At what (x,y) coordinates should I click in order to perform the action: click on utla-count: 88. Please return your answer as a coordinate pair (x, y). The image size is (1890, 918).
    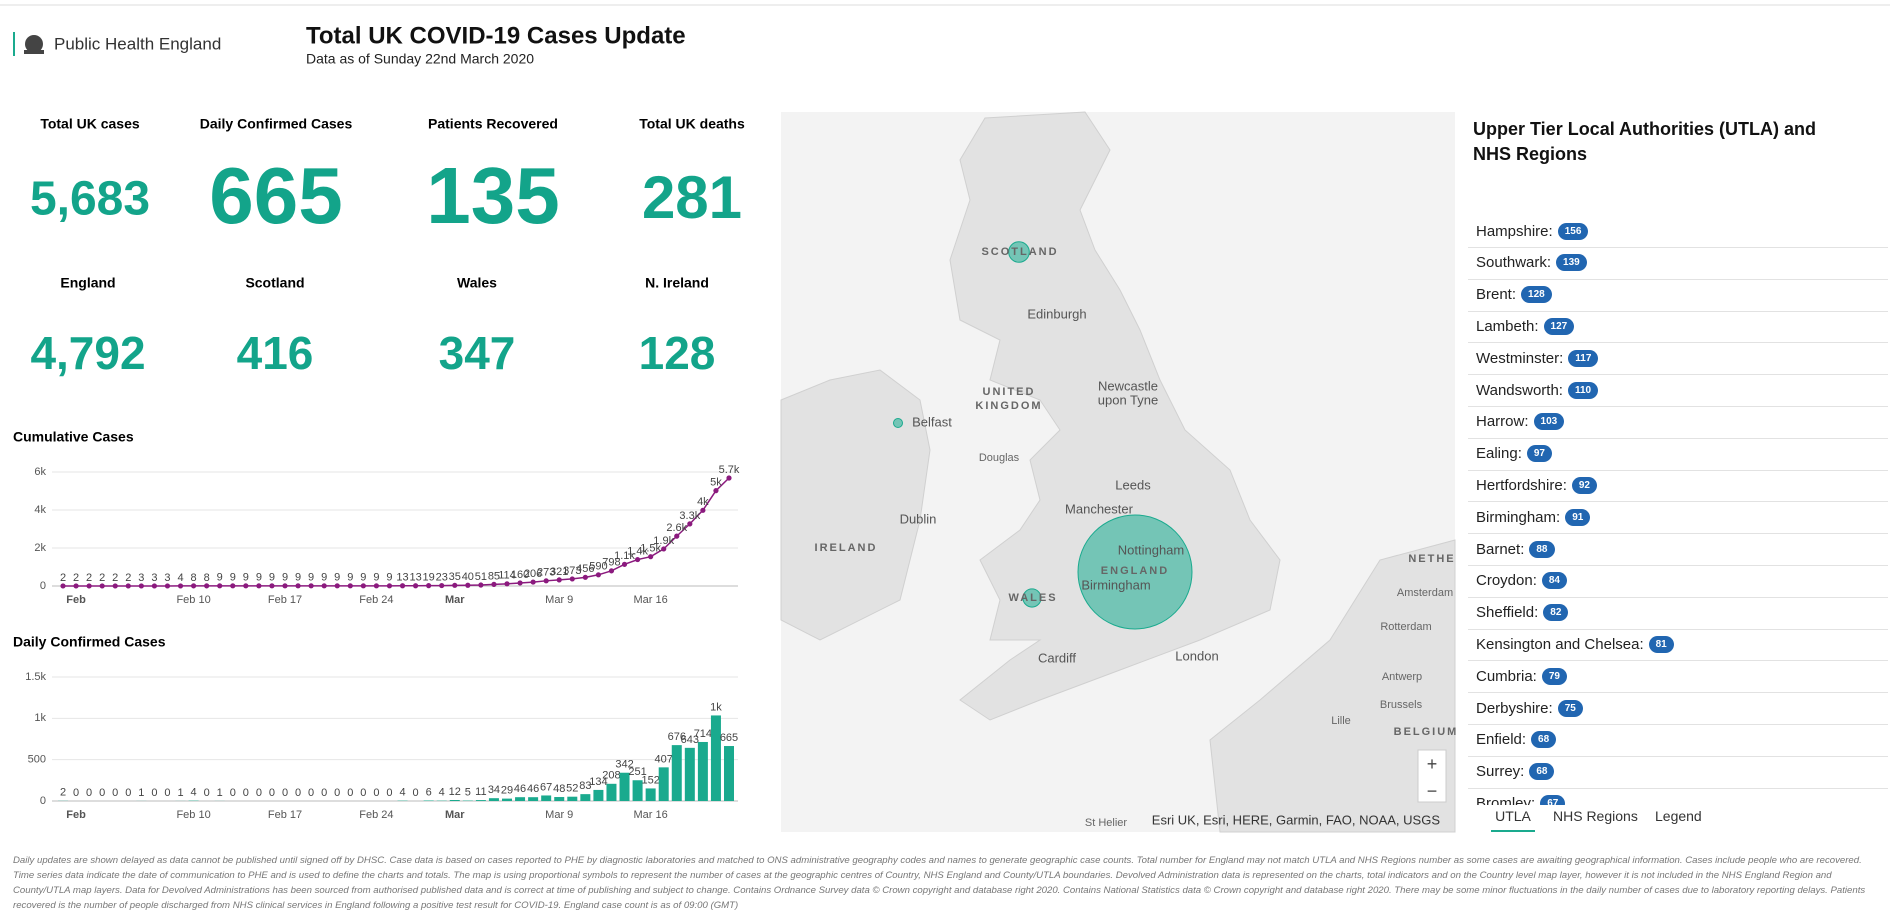
    Looking at the image, I should click on (1542, 549).